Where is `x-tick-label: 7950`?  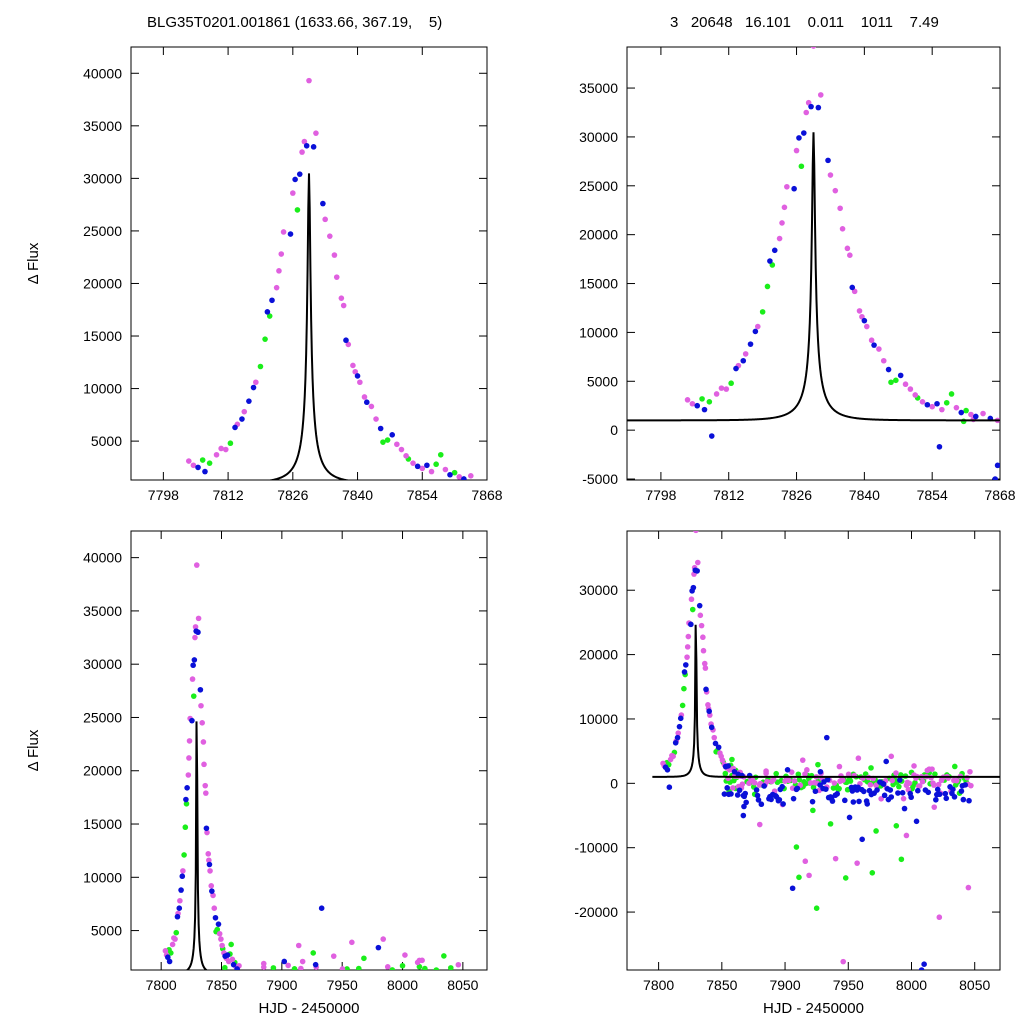
x-tick-label: 7950 is located at coordinates (342, 985).